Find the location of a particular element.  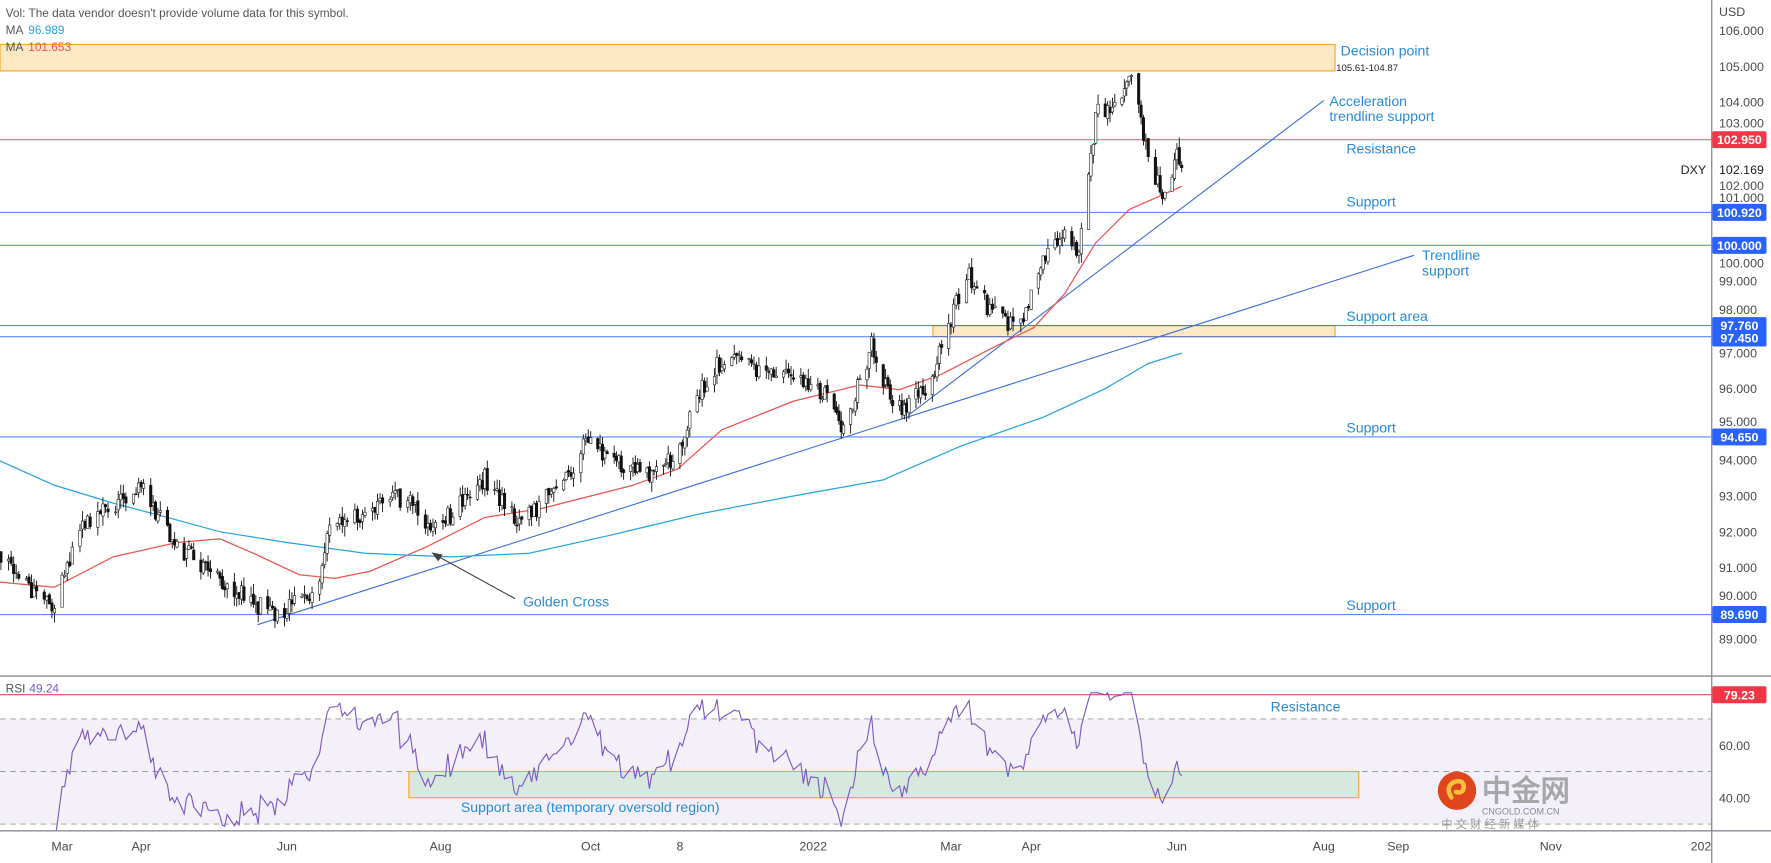

rsi-tick: 40.00 is located at coordinates (1734, 798).